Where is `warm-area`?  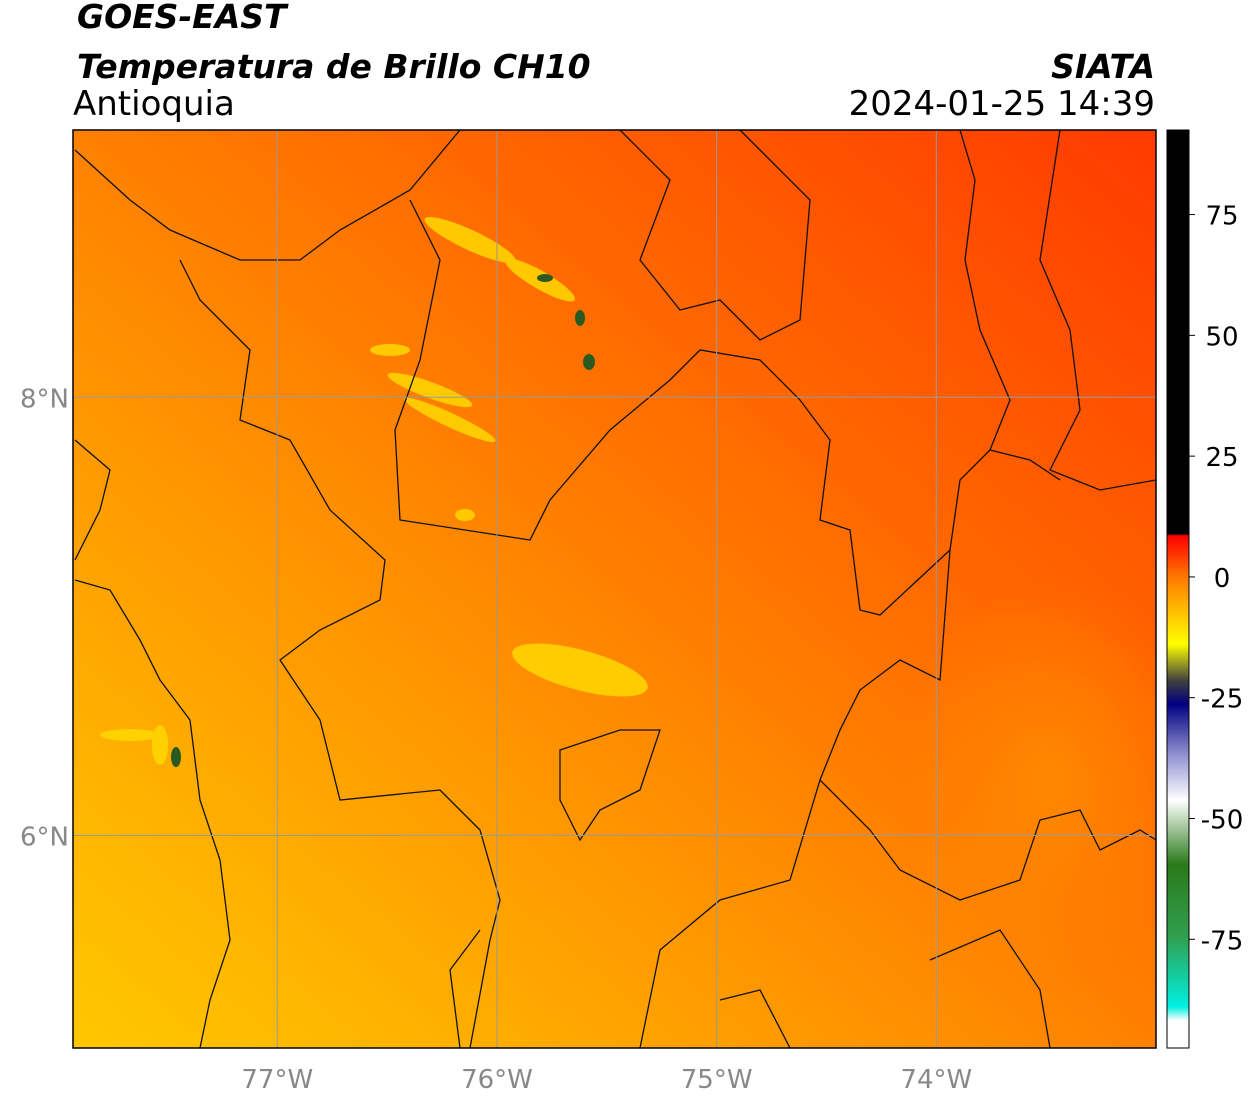
warm-area is located at coordinates (1028, 780).